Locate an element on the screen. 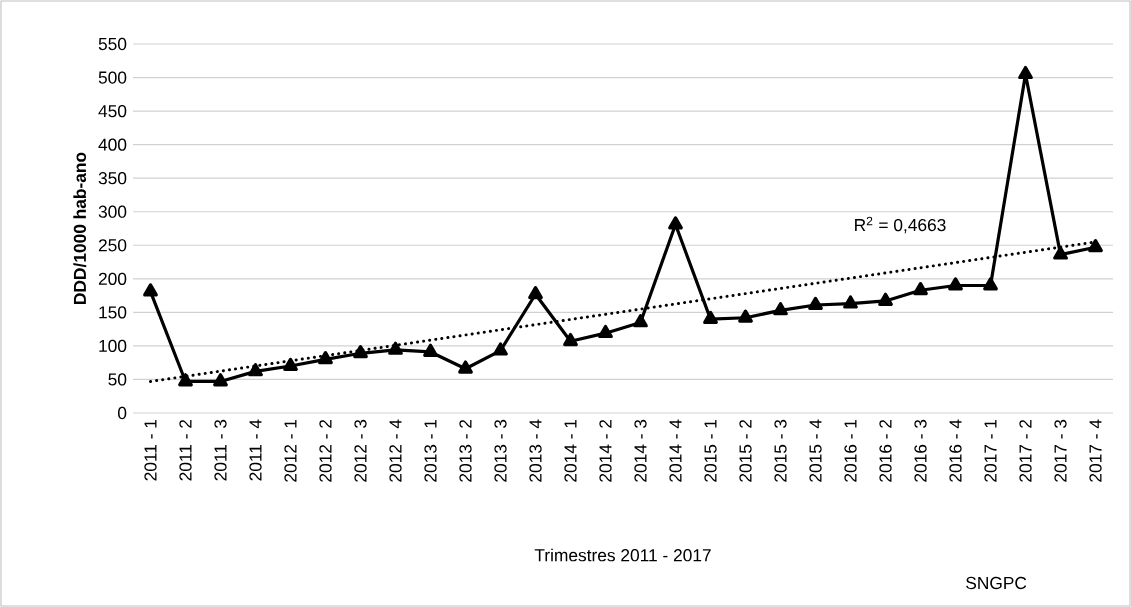 The width and height of the screenshot is (1131, 607). x-tick-label: 2013 - 4 is located at coordinates (535, 450).